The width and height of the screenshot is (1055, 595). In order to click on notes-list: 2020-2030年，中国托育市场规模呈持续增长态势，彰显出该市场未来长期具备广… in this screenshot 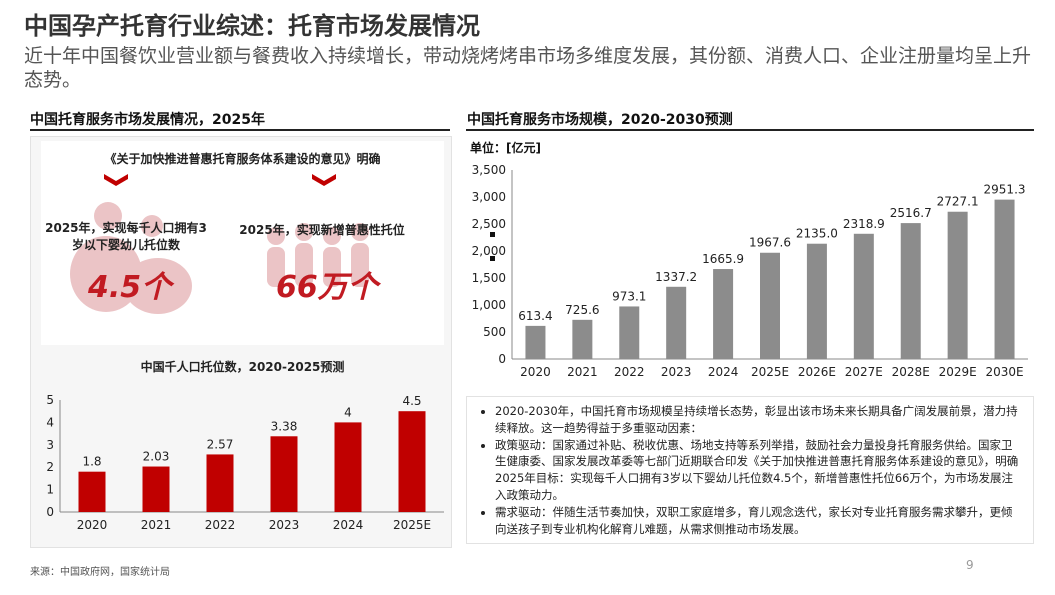, I will do `click(750, 470)`.